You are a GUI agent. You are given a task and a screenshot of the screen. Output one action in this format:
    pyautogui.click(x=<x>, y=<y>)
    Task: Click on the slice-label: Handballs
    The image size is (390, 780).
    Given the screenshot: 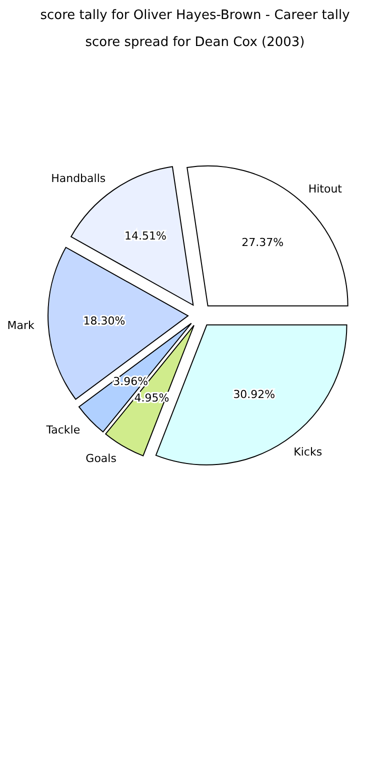 What is the action you would take?
    pyautogui.click(x=78, y=178)
    